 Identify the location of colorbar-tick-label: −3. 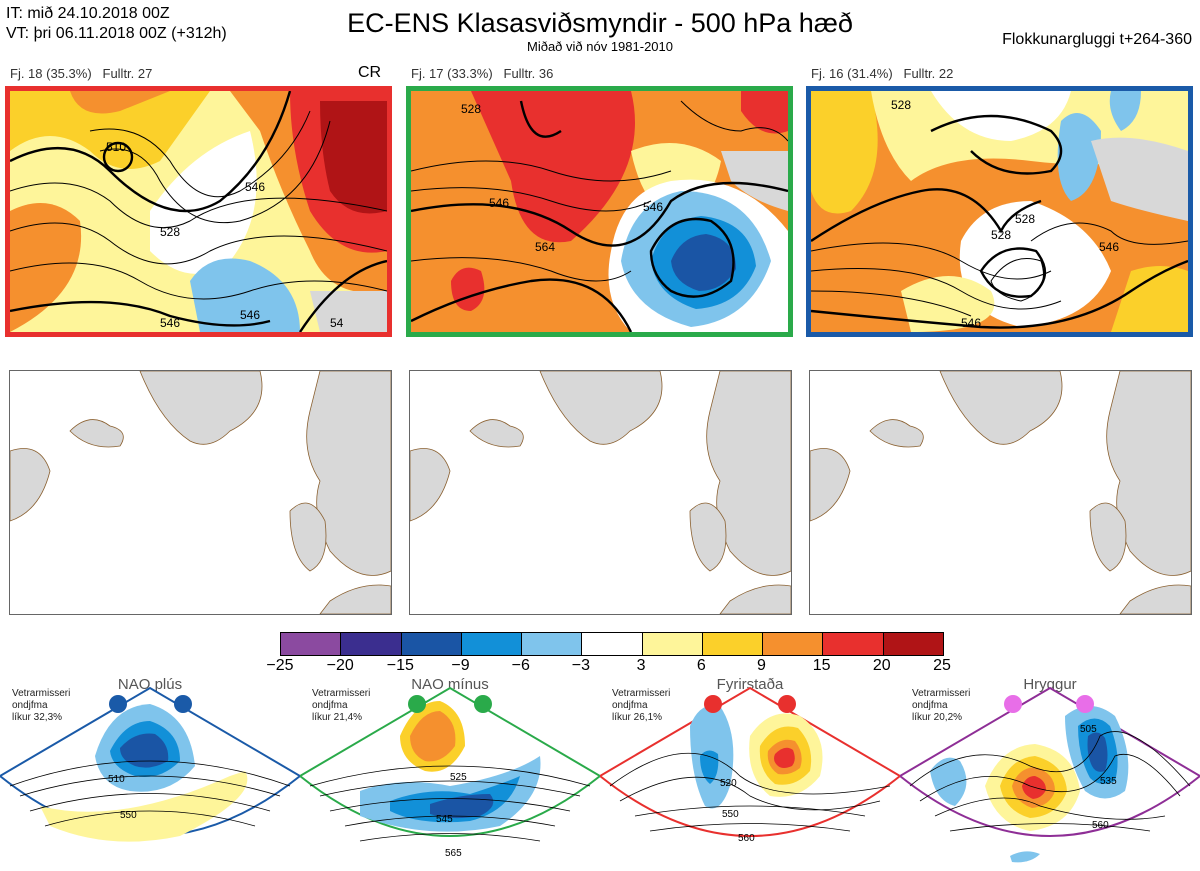
(581, 665).